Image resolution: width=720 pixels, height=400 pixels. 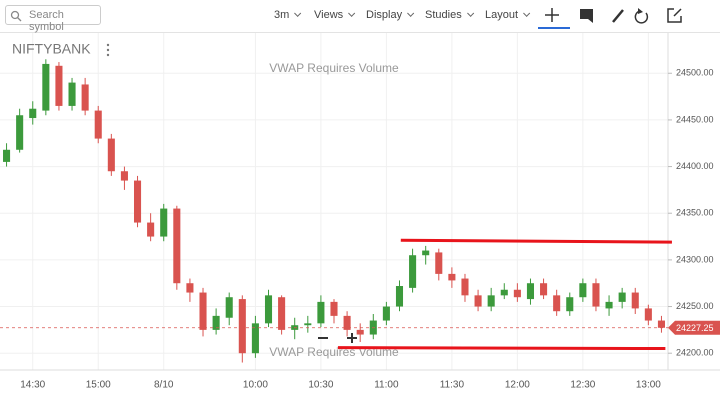 I want to click on x-tick-label: 10:30, so click(x=320, y=385).